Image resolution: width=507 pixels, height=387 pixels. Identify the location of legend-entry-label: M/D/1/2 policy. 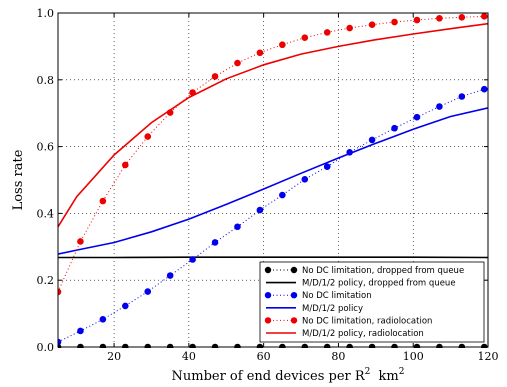
(332, 309).